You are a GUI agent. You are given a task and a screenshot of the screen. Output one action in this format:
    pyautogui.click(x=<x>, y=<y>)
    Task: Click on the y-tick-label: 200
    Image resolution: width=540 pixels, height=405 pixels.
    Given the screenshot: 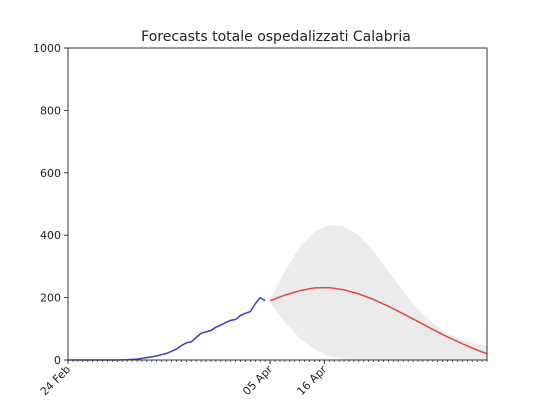 What is the action you would take?
    pyautogui.click(x=50, y=298)
    